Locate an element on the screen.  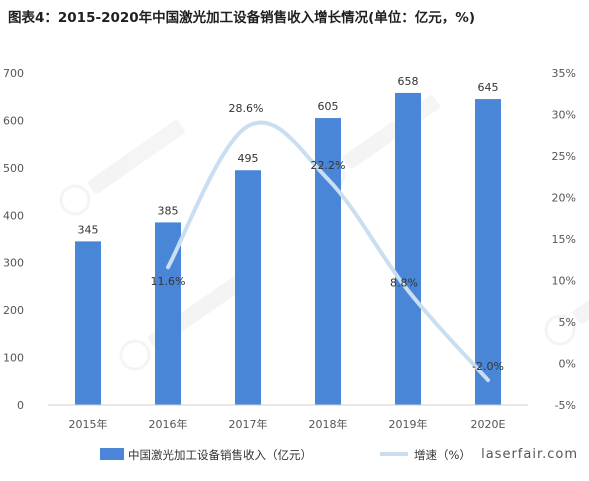
y-left-tick-label: 600 is located at coordinates (13, 120).